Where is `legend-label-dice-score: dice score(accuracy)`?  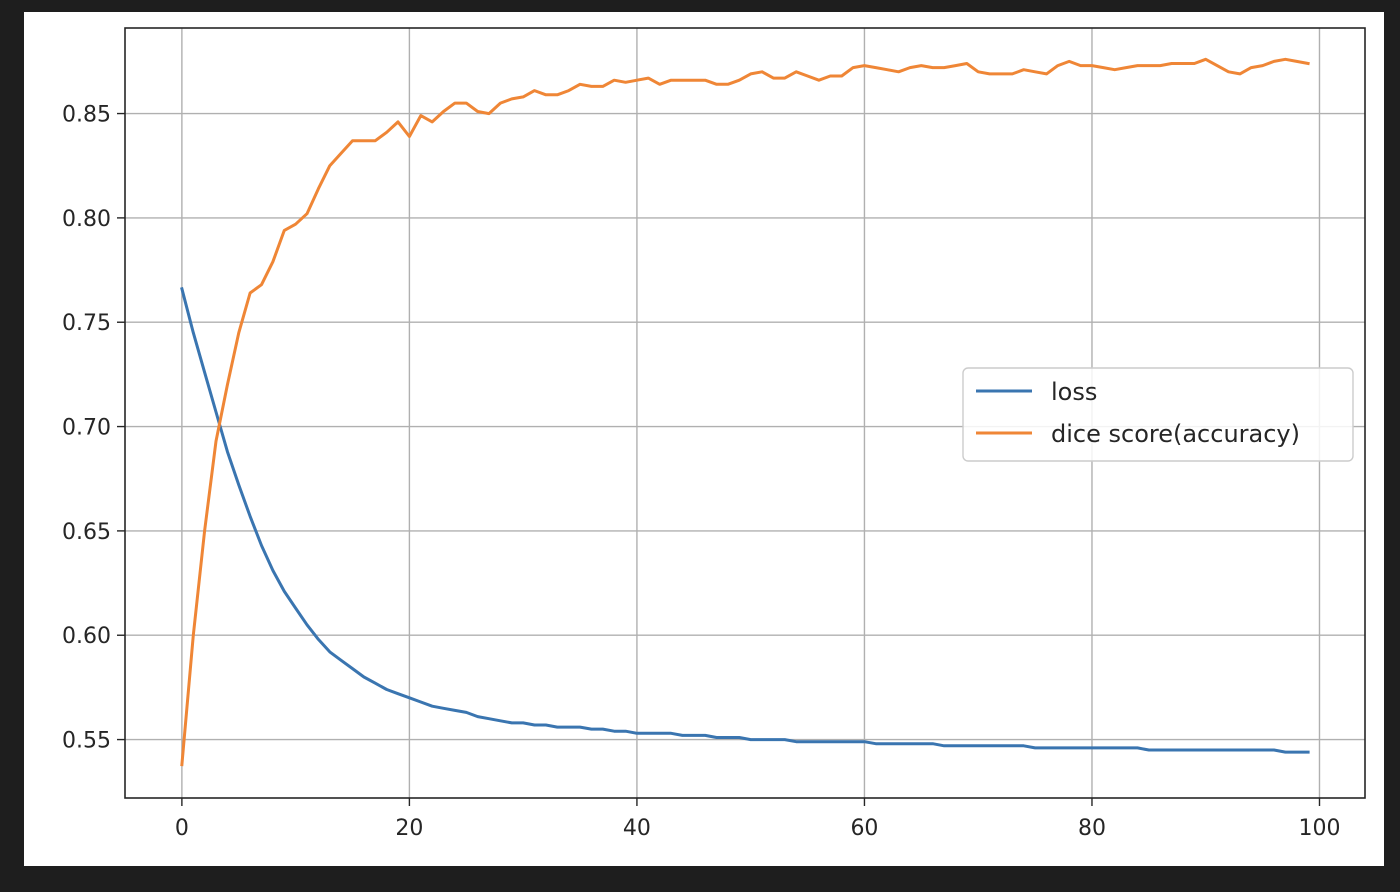
legend-label-dice-score: dice score(accuracy) is located at coordinates (1175, 434).